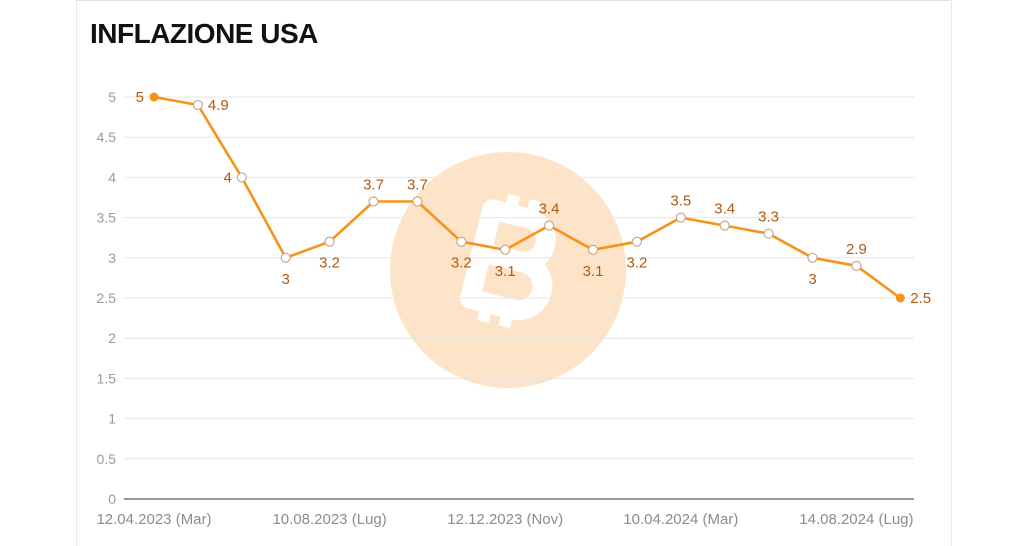 The width and height of the screenshot is (1024, 546). What do you see at coordinates (920, 298) in the screenshot?
I see `data-label: 2.5` at bounding box center [920, 298].